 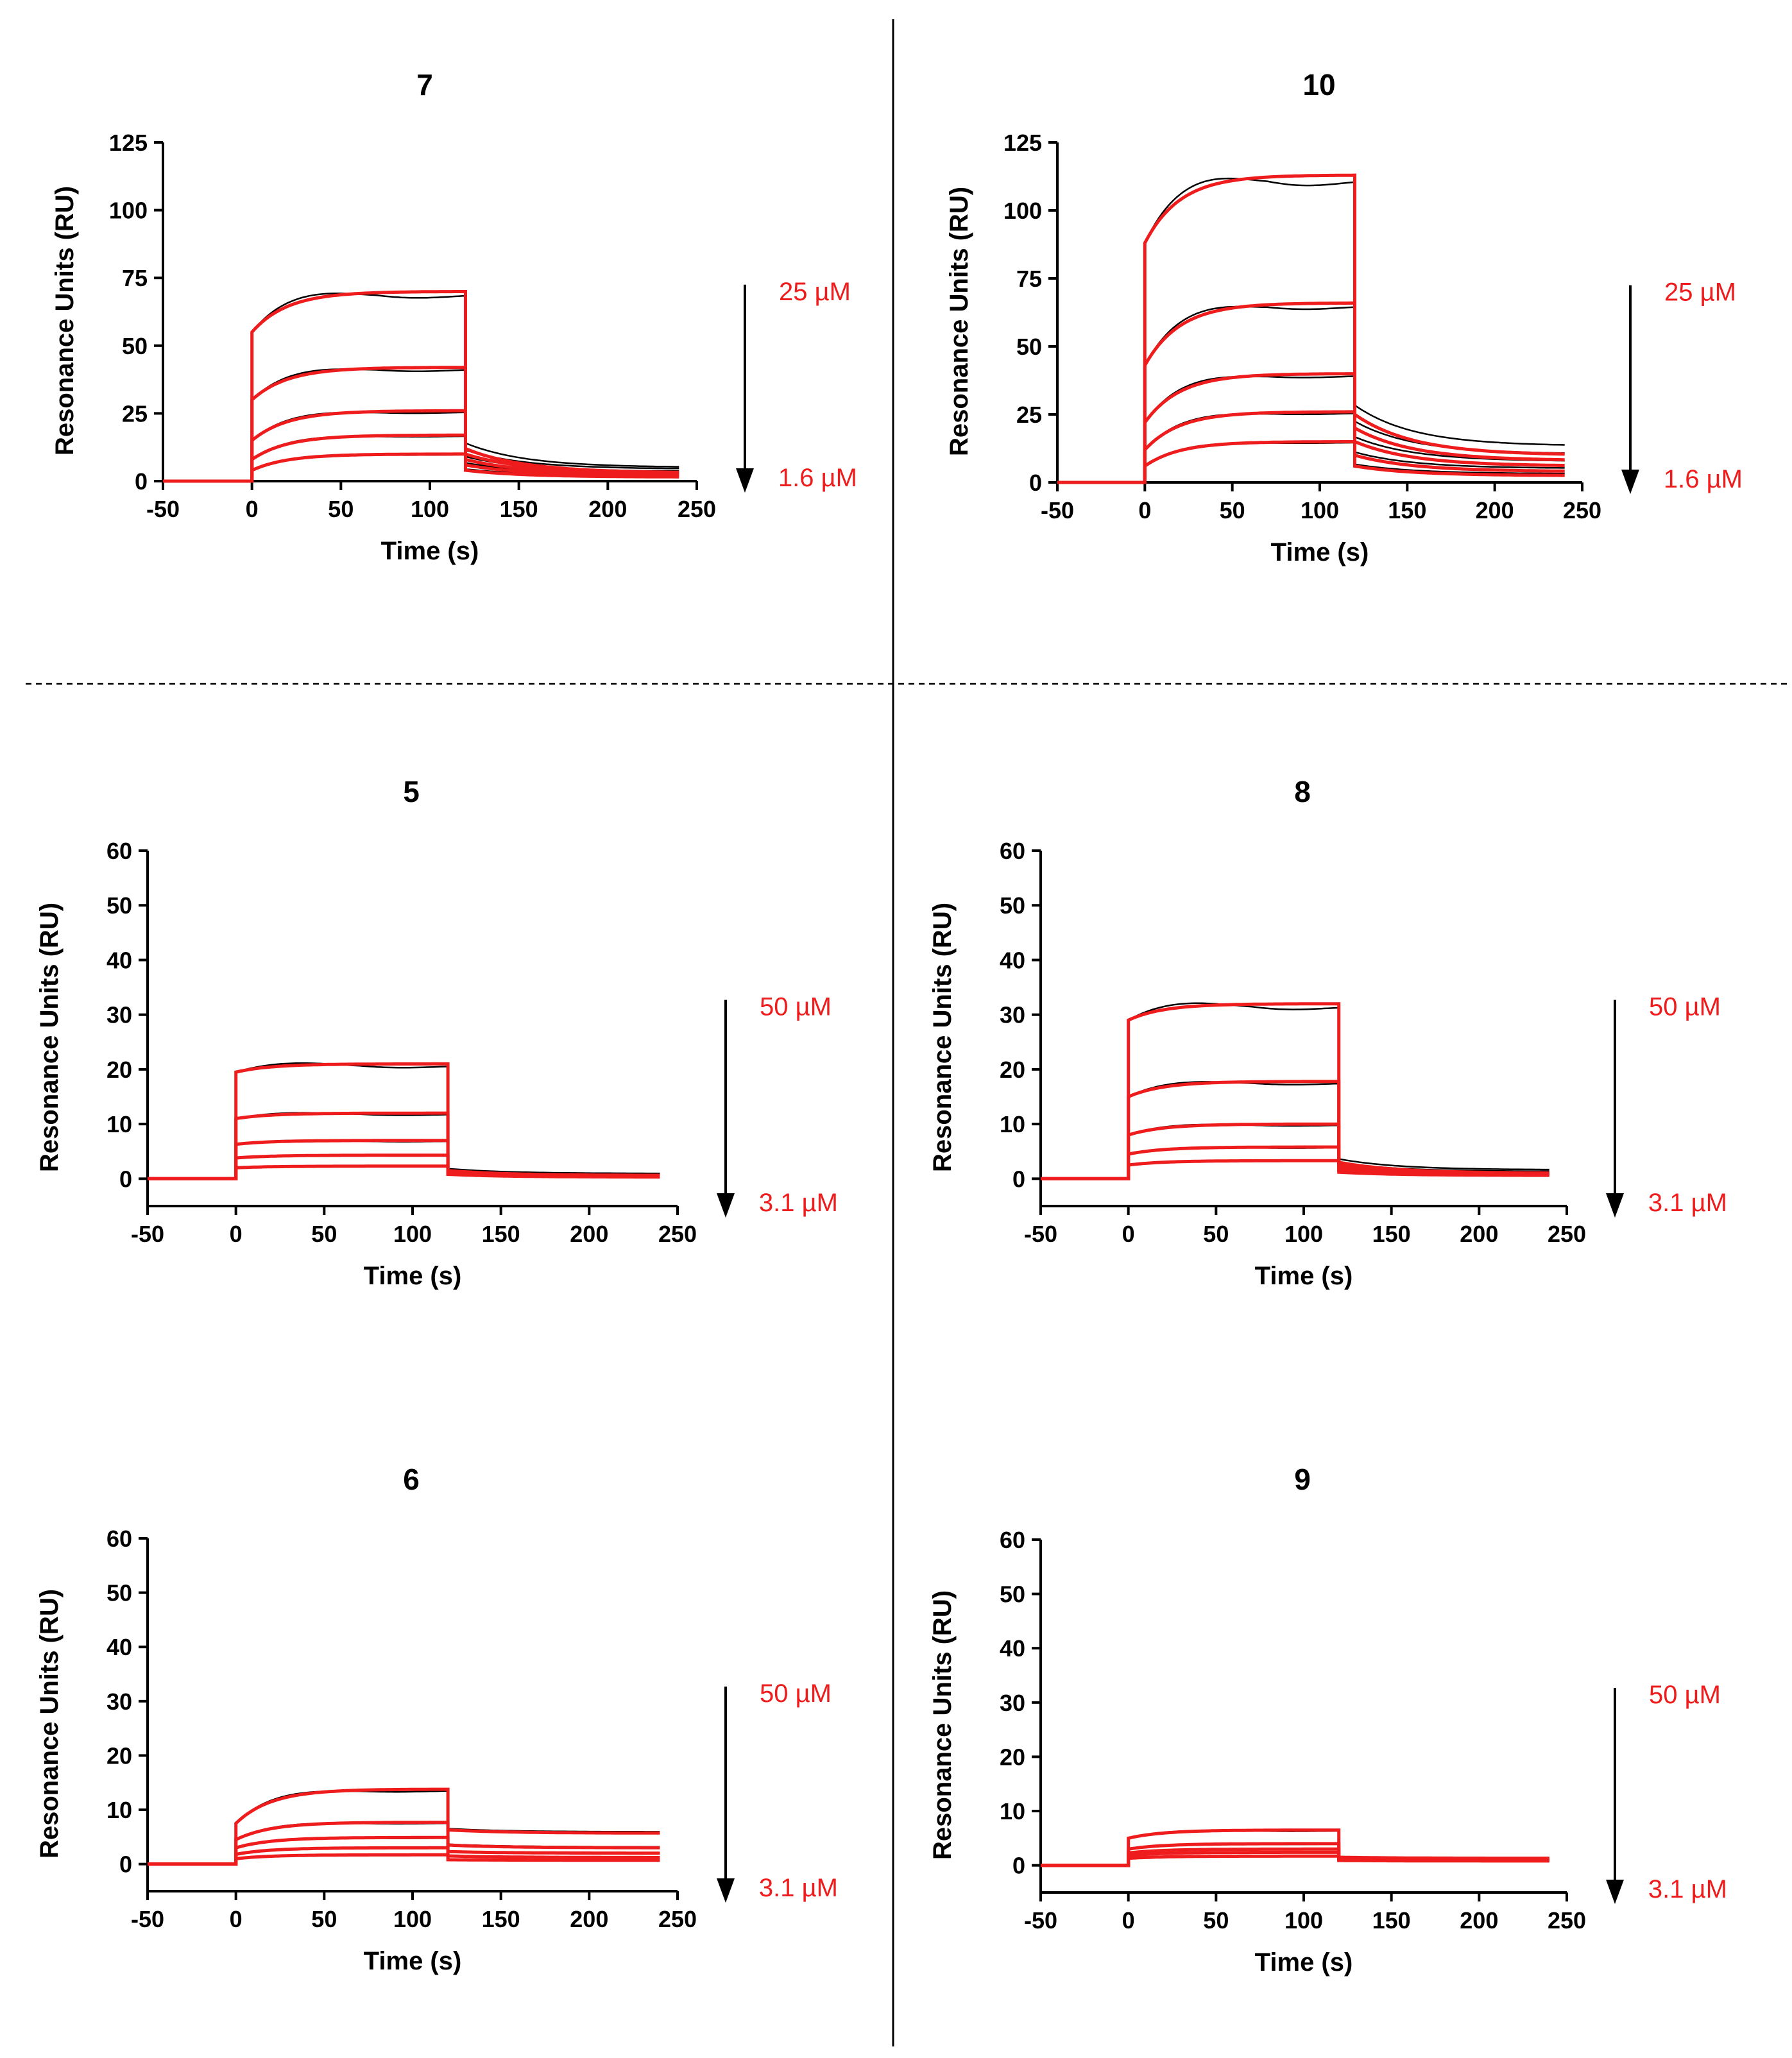 I want to click on panel-title: 6, so click(x=411, y=1479).